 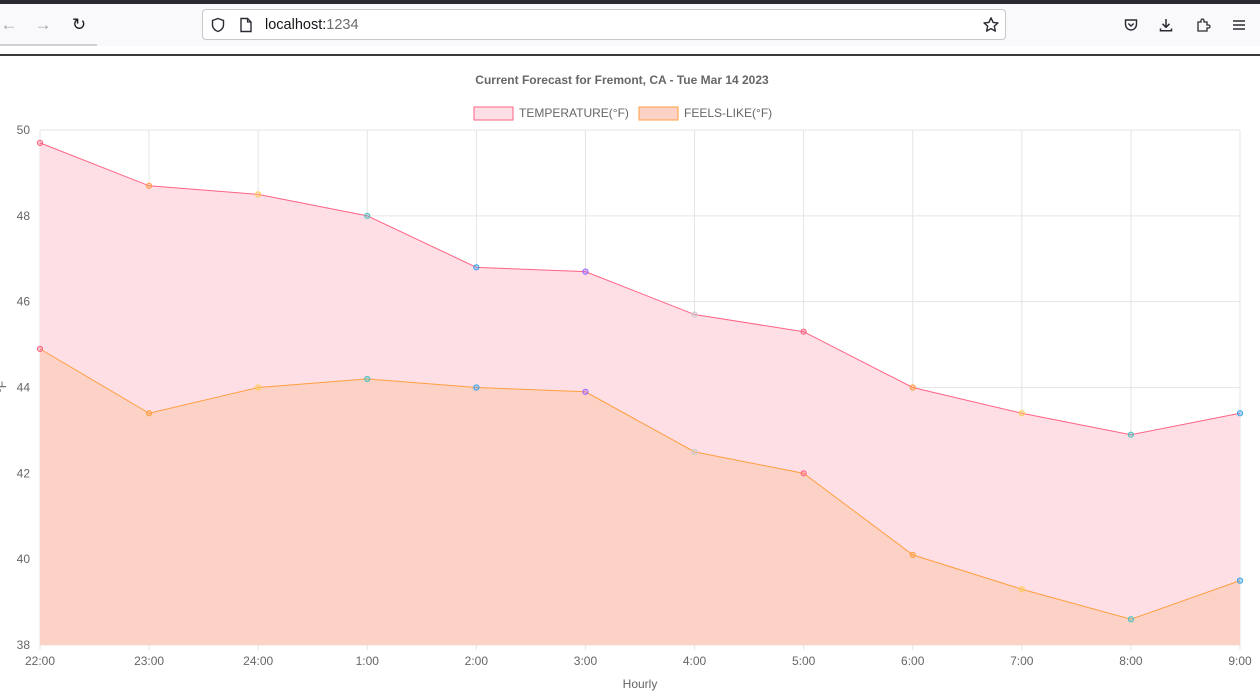 I want to click on url-port: 1234, so click(x=342, y=25).